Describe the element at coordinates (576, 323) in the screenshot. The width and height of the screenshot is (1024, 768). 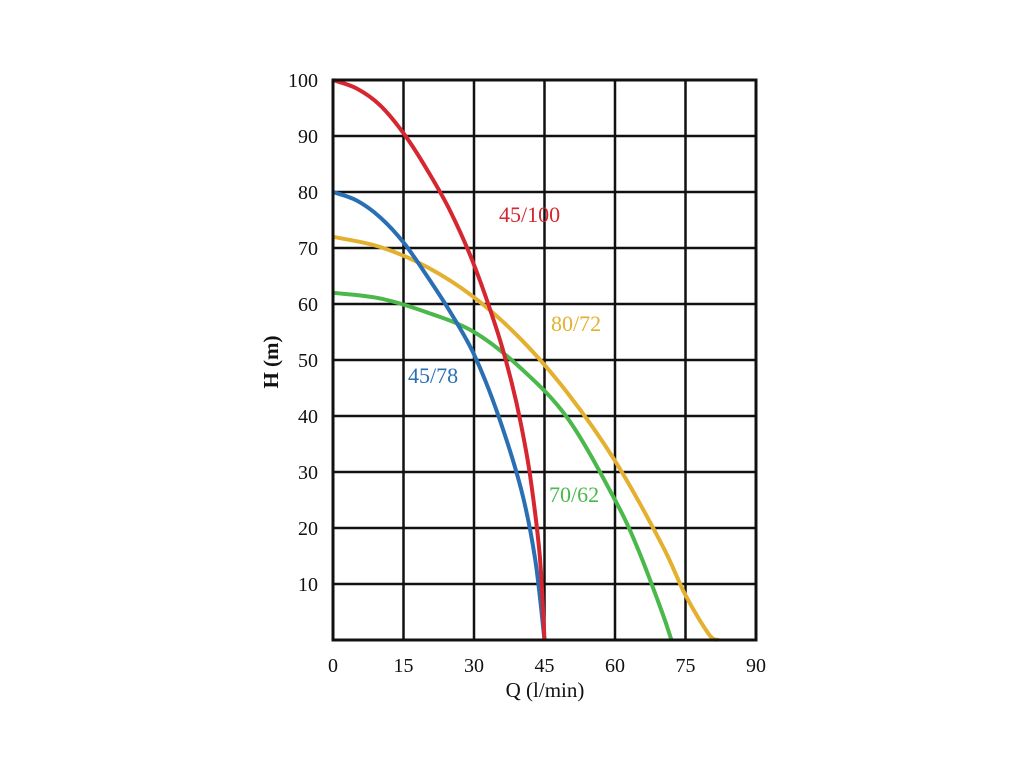
I see `curve-label-80-72: 80/72` at that location.